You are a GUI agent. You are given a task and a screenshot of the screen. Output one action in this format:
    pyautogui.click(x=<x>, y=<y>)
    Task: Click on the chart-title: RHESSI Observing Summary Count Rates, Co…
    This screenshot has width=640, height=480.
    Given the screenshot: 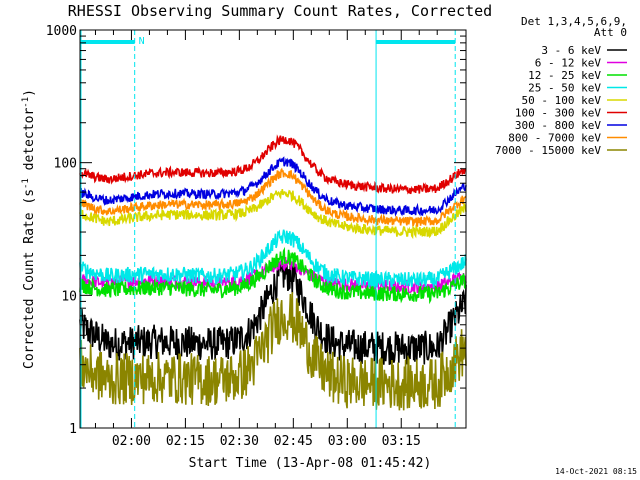 What is the action you would take?
    pyautogui.click(x=280, y=11)
    